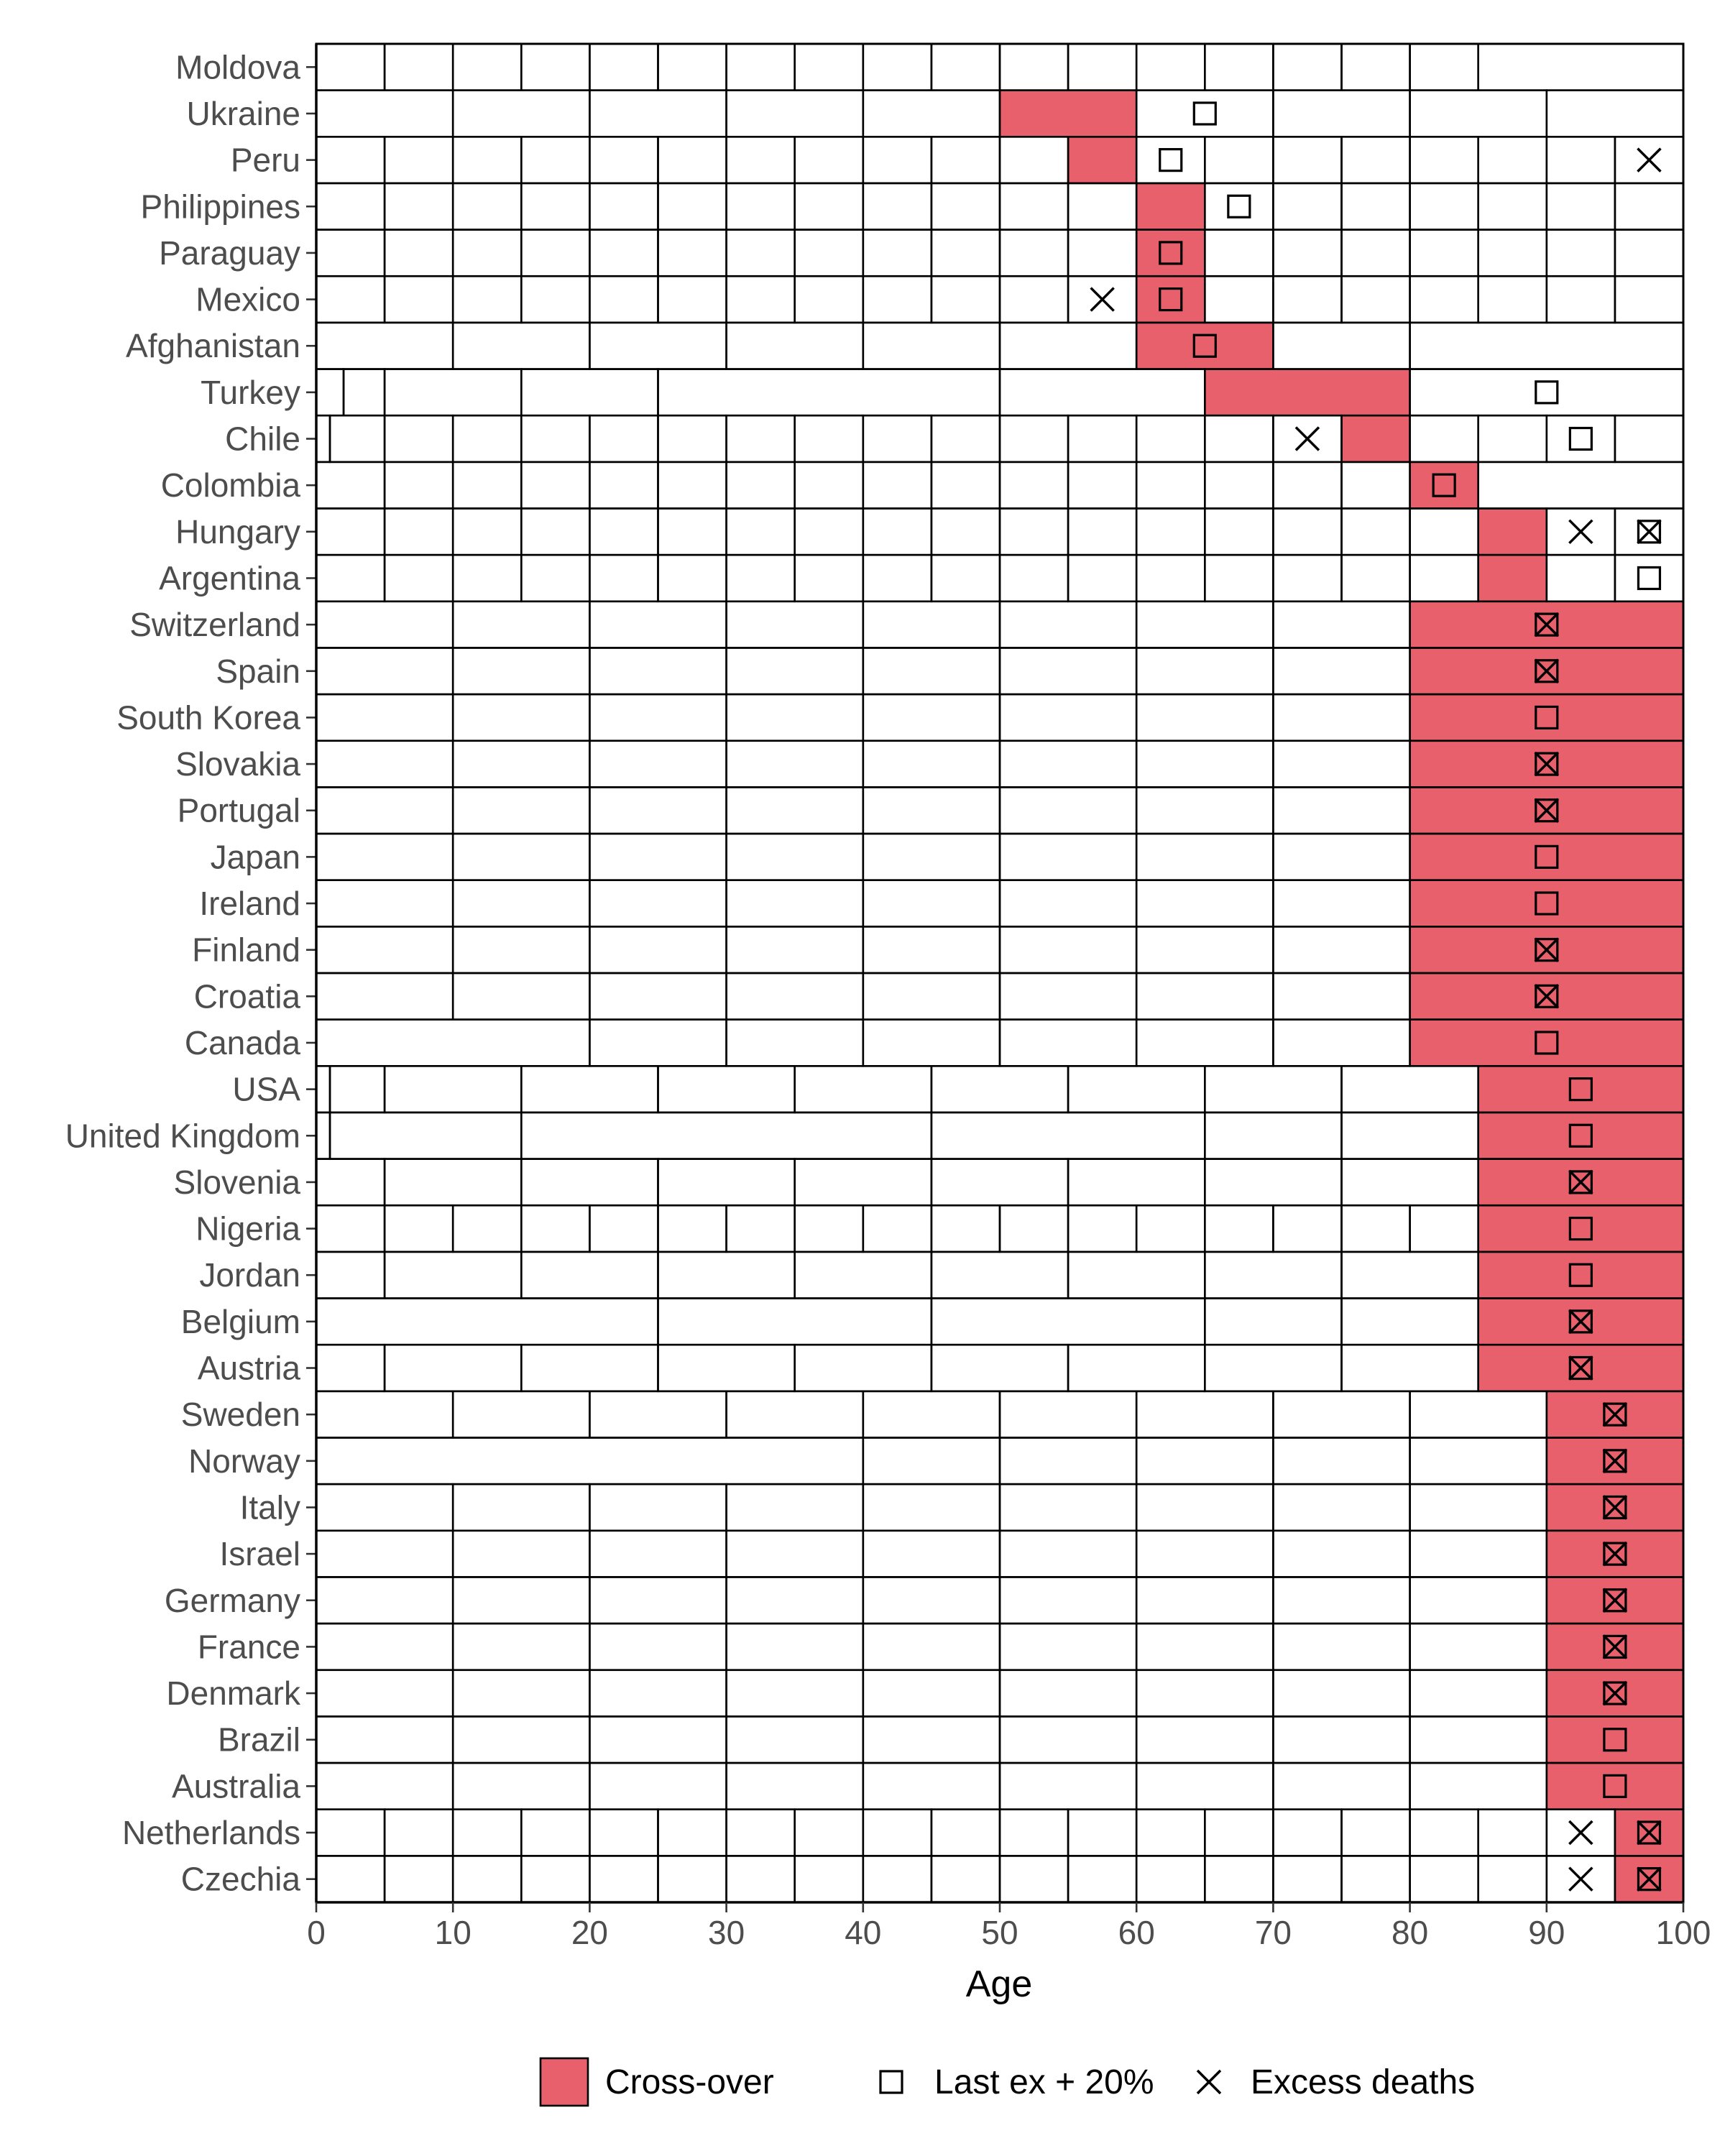 The height and width of the screenshot is (2156, 1725). I want to click on last-ex-marker-mexico, so click(1171, 299).